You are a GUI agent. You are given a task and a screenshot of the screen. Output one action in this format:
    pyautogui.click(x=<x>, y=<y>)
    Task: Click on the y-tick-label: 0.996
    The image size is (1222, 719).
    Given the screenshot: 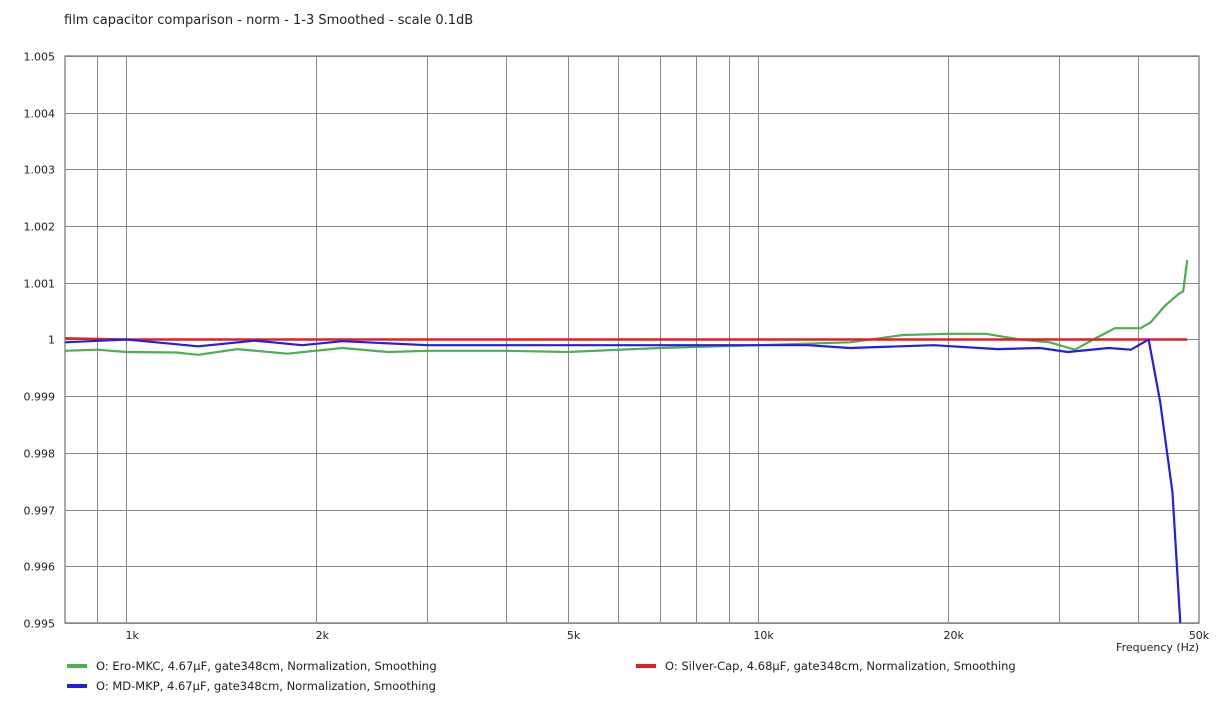 What is the action you would take?
    pyautogui.click(x=40, y=567)
    